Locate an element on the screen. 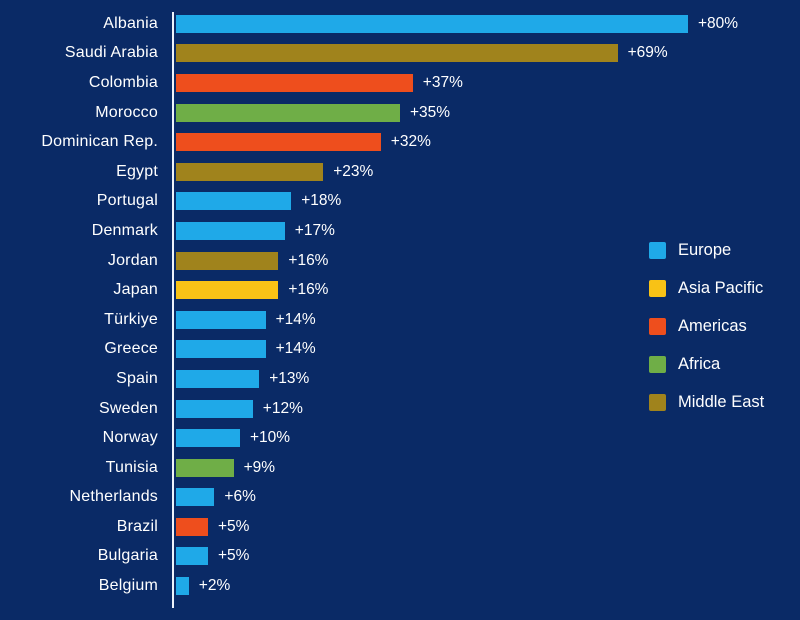  bar-row: Japan +16% is located at coordinates (400, 290).